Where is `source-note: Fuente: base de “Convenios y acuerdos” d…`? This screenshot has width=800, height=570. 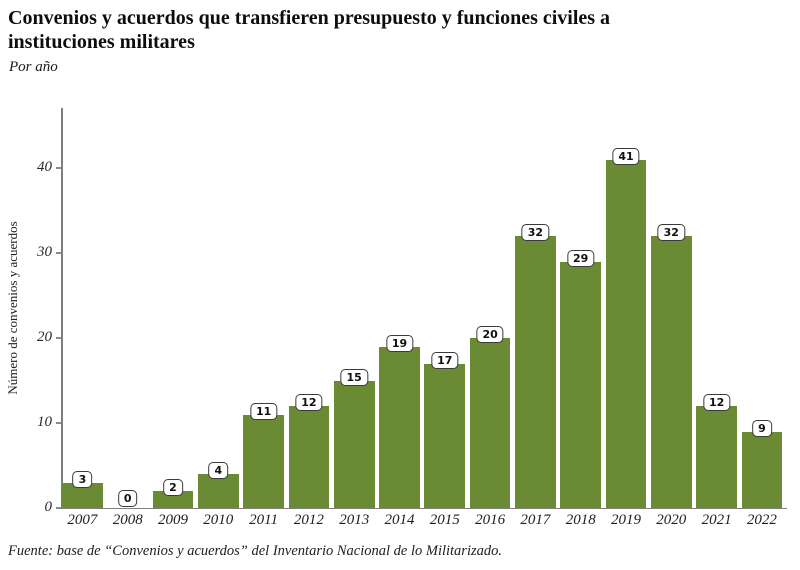
source-note: Fuente: base de “Convenios y acuerdos” d… is located at coordinates (255, 551).